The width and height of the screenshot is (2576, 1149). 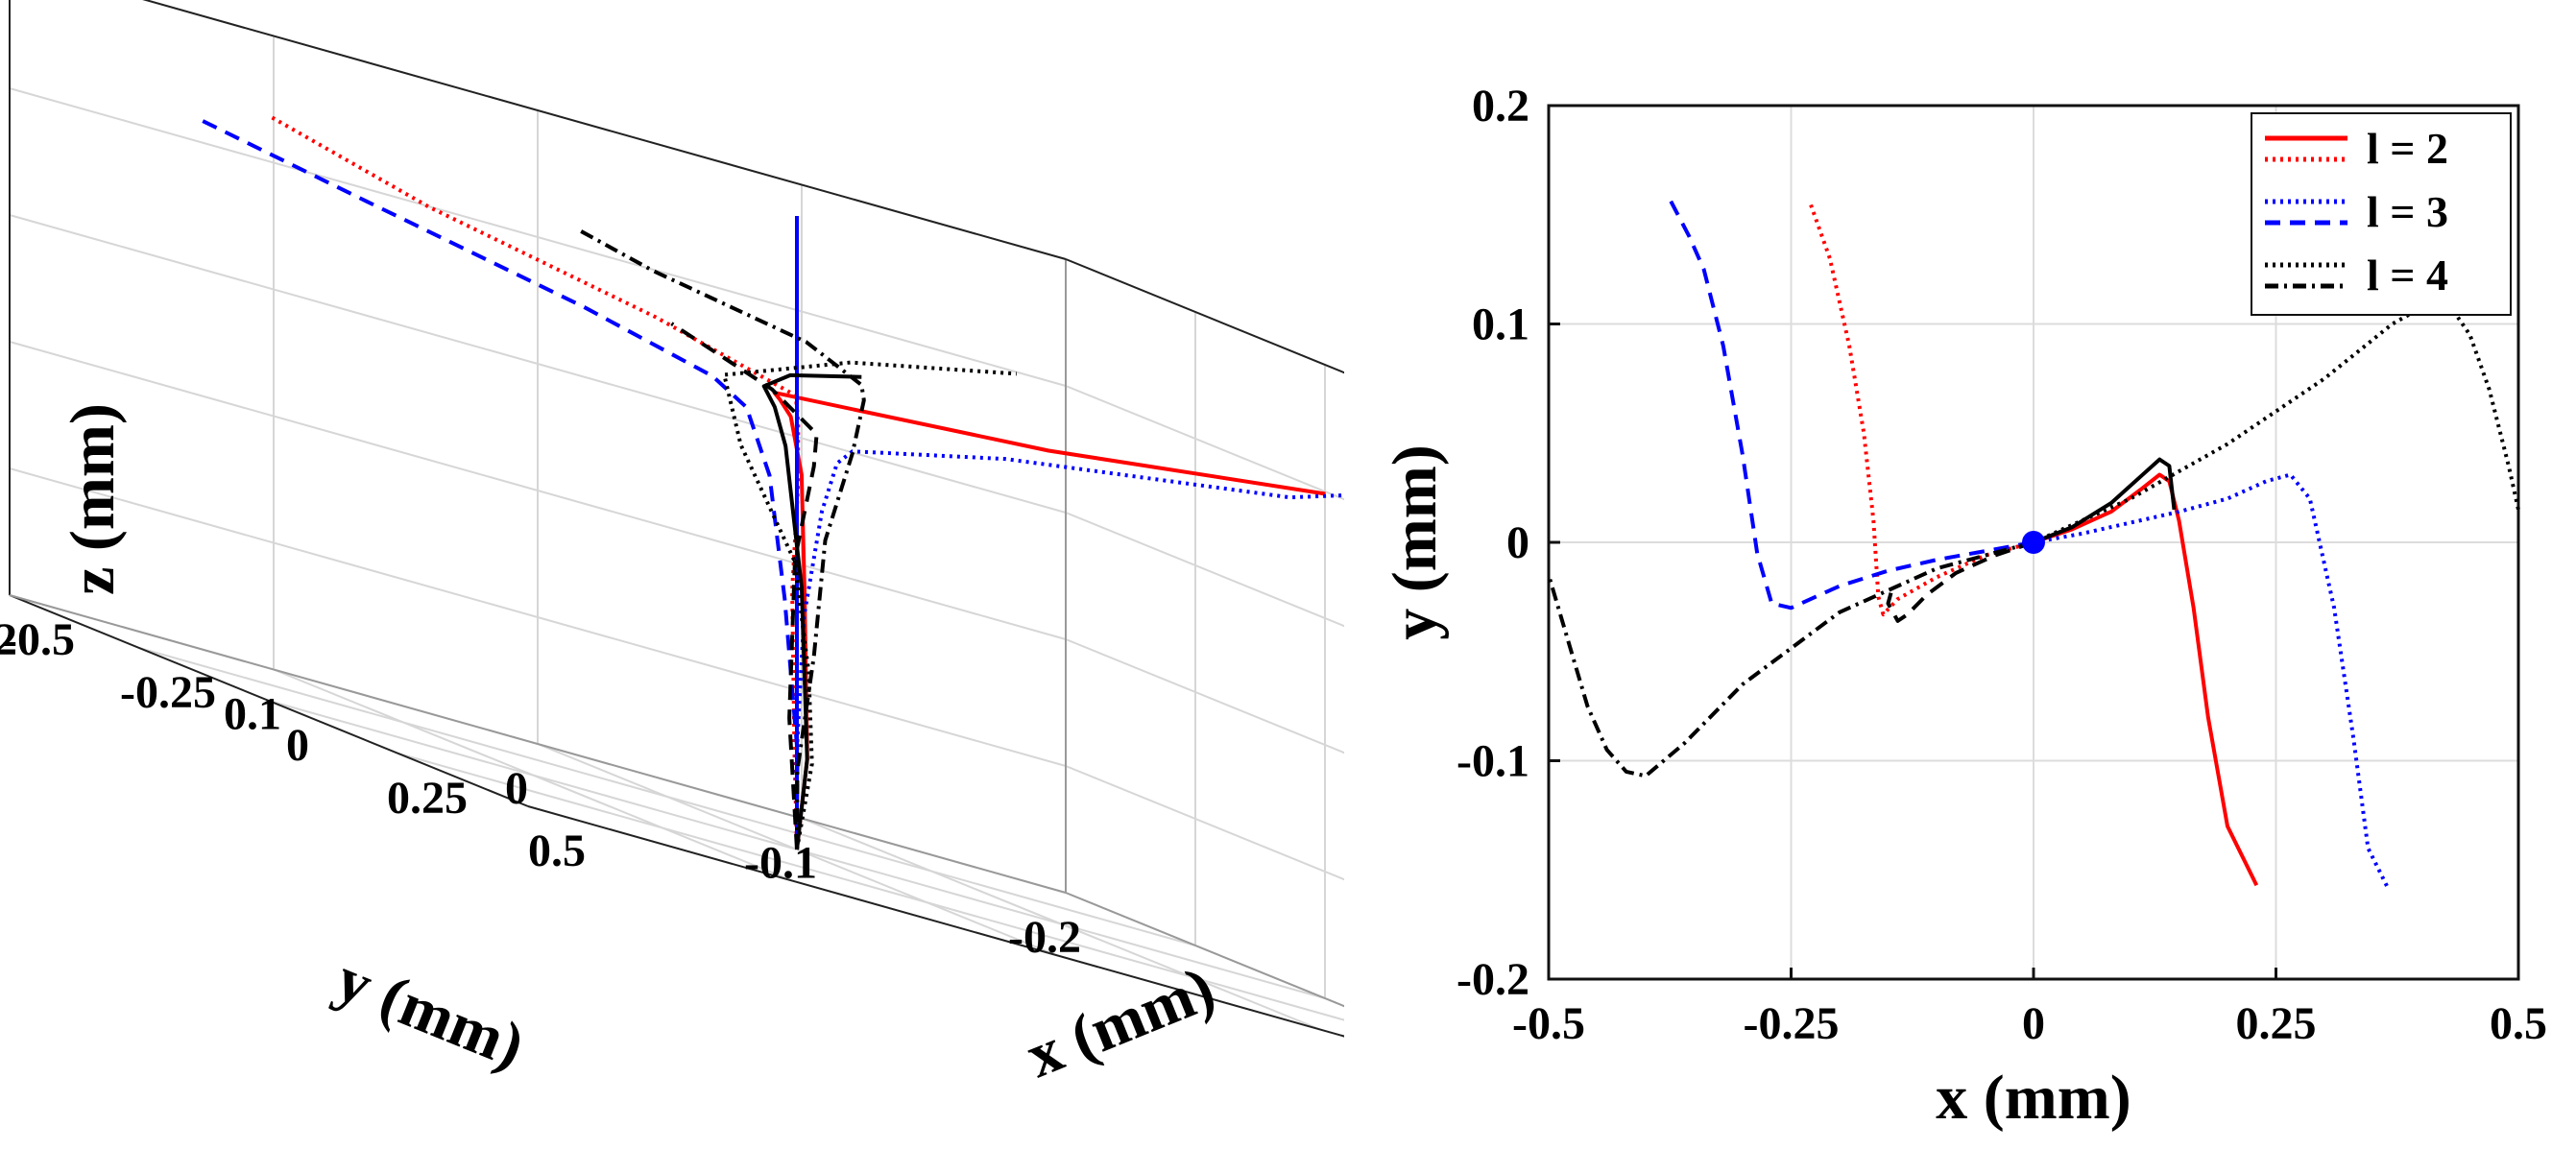 What do you see at coordinates (93, 499) in the screenshot?
I see `z-axis-label: z (mm)` at bounding box center [93, 499].